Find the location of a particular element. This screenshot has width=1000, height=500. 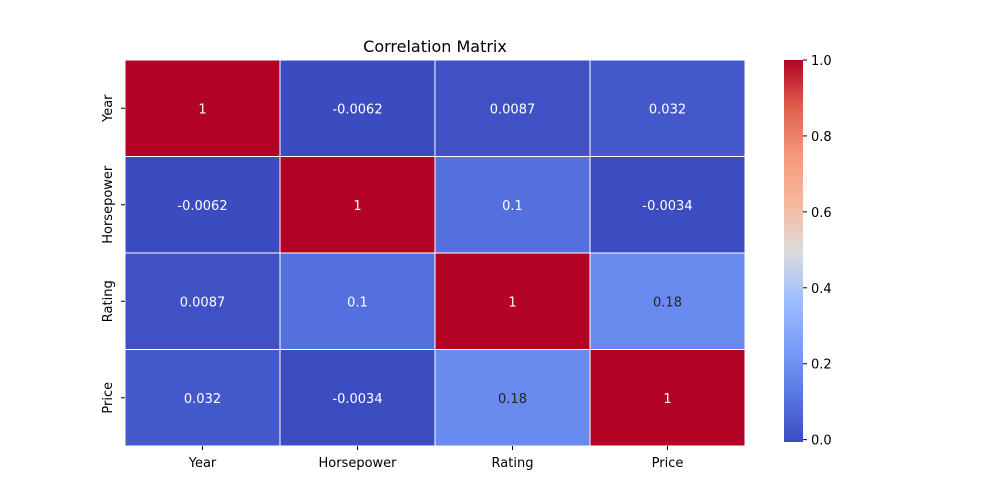

colorbar-tick-label: 0.6 is located at coordinates (821, 213).